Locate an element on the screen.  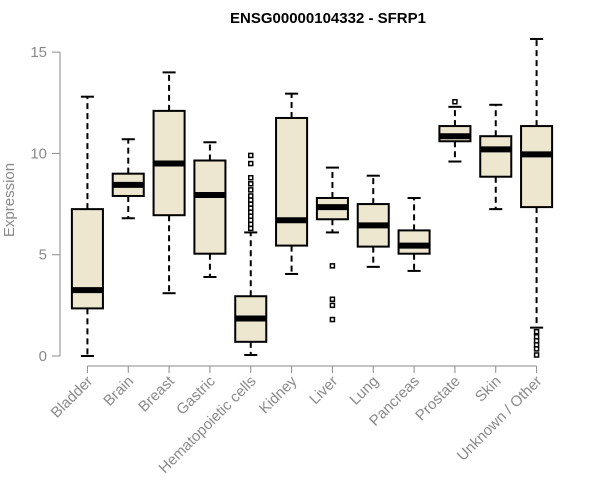
y-tick-label: 5 is located at coordinates (43, 255).